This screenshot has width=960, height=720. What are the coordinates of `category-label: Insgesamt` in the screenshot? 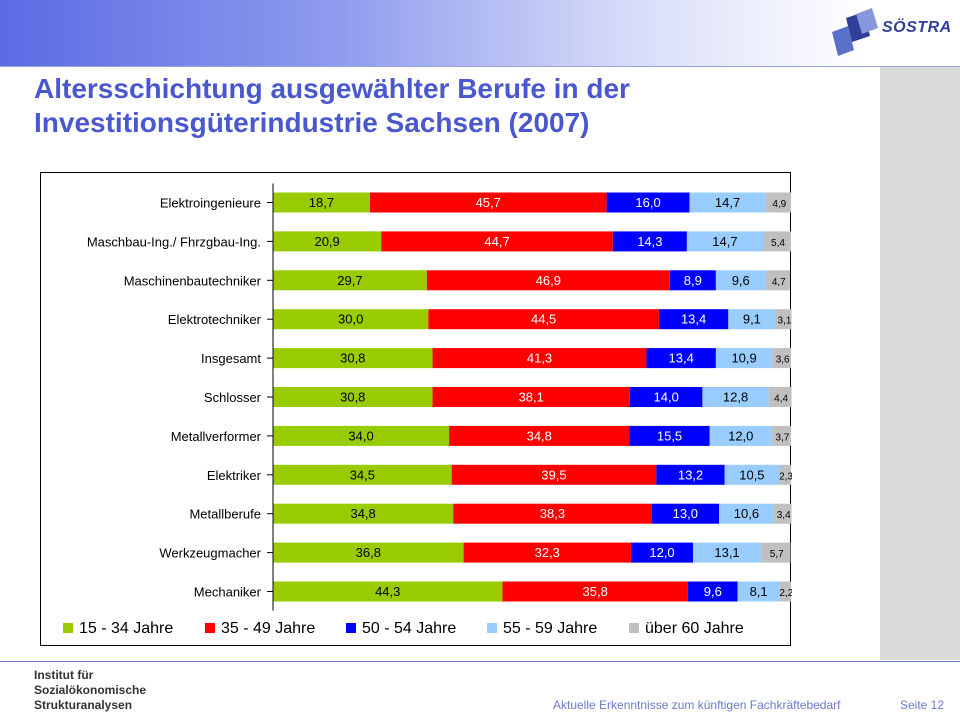 It's located at (231, 358).